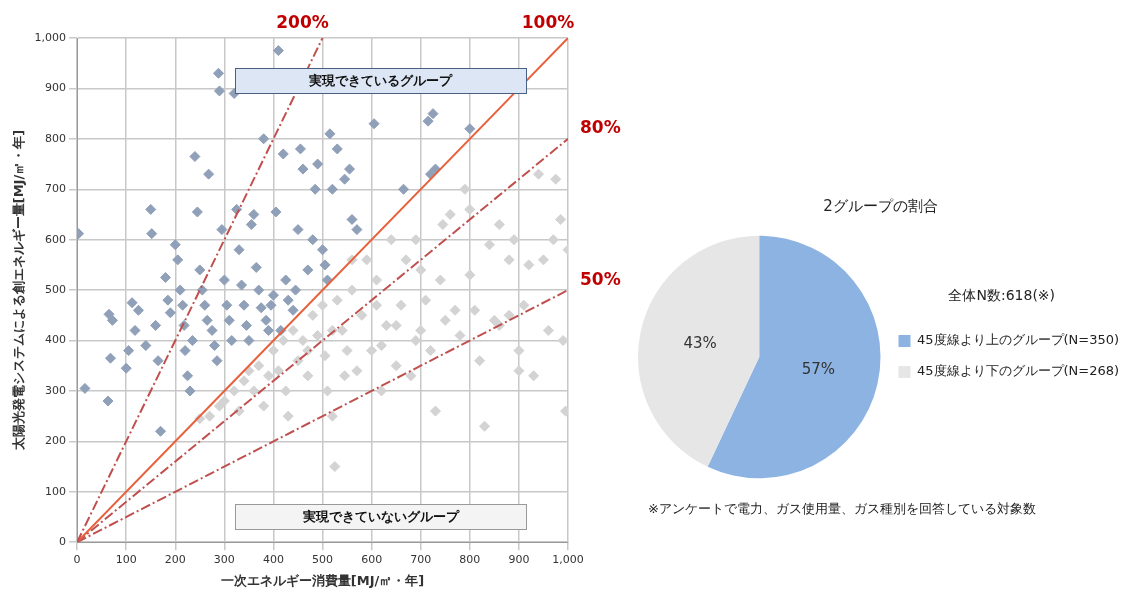 The image size is (1133, 601). What do you see at coordinates (77, 559) in the screenshot?
I see `x-tick-label: 0` at bounding box center [77, 559].